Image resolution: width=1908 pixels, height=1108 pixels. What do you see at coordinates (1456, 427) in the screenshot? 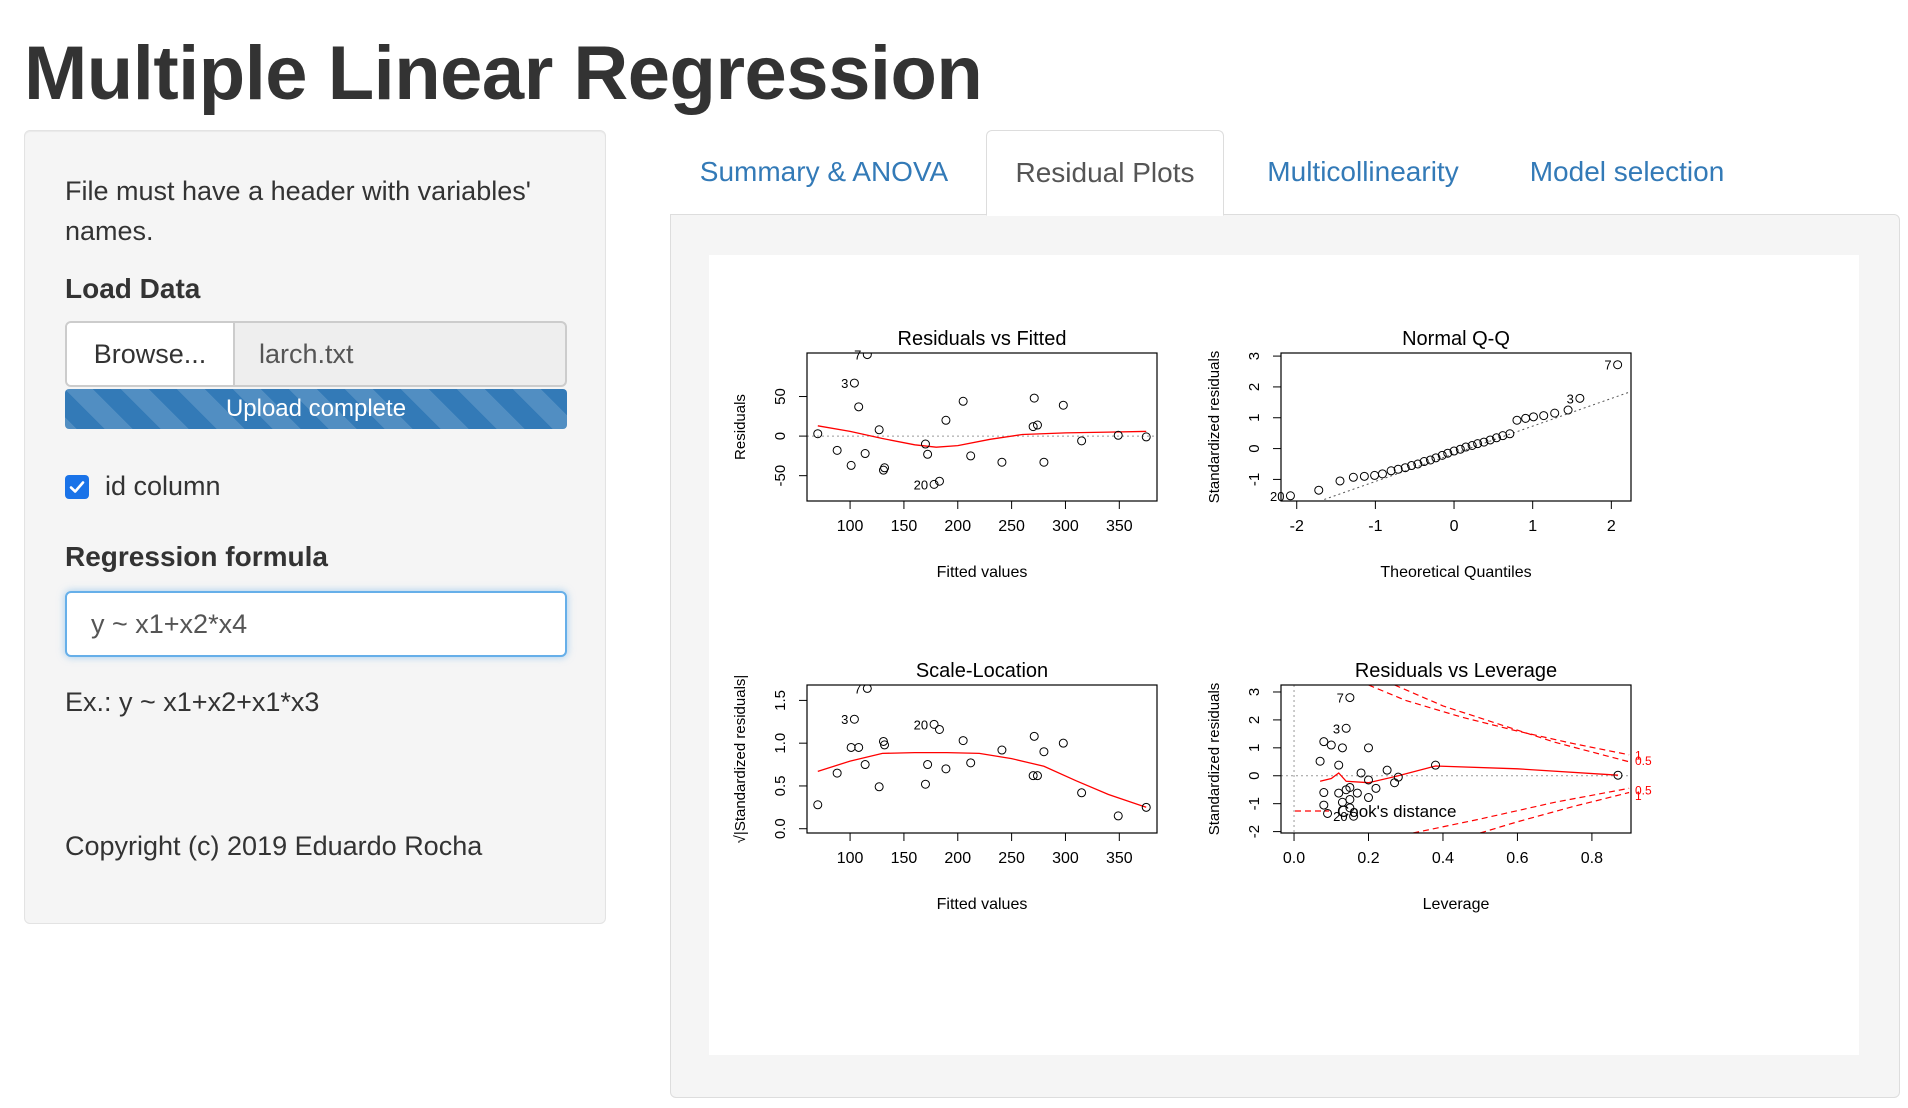
I see `plot-frame` at bounding box center [1456, 427].